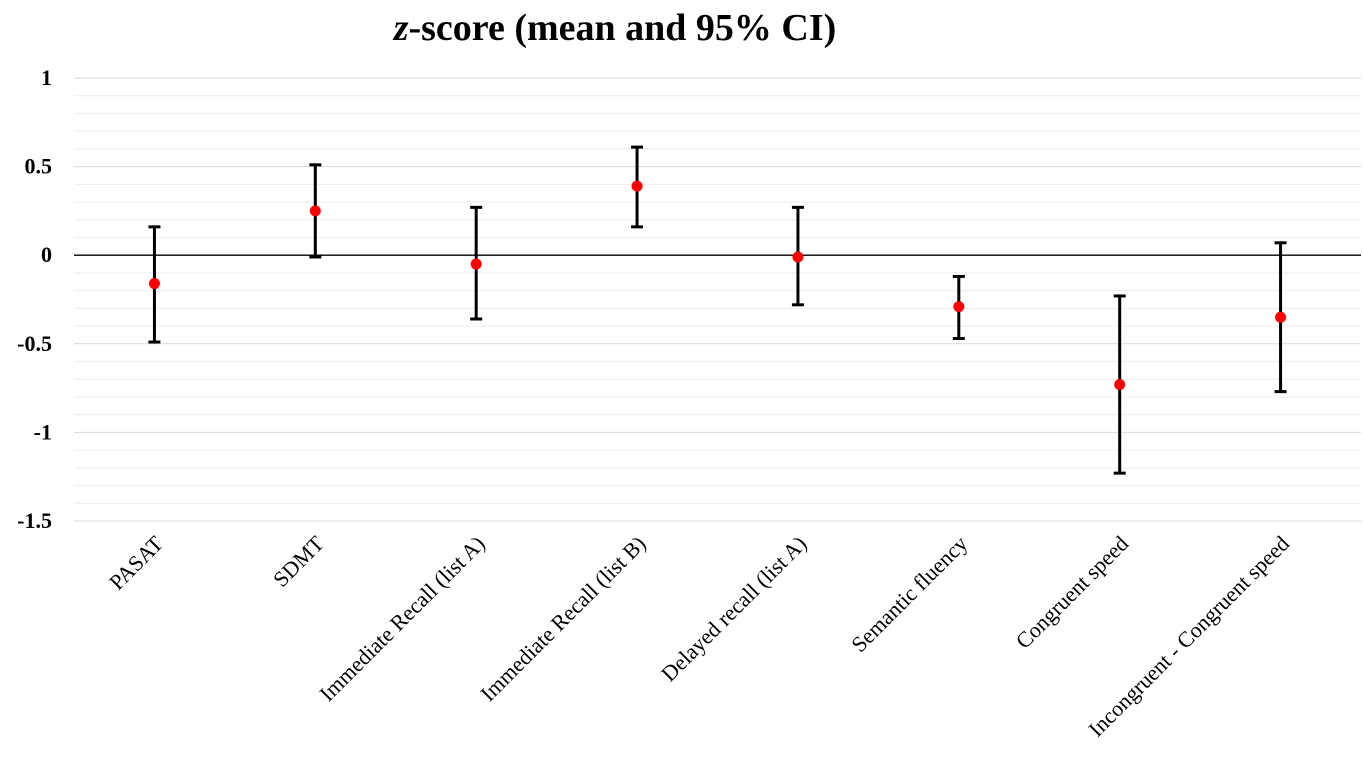 Image resolution: width=1363 pixels, height=763 pixels. Describe the element at coordinates (136, 562) in the screenshot. I see `x-tick-label: PASAT` at that location.